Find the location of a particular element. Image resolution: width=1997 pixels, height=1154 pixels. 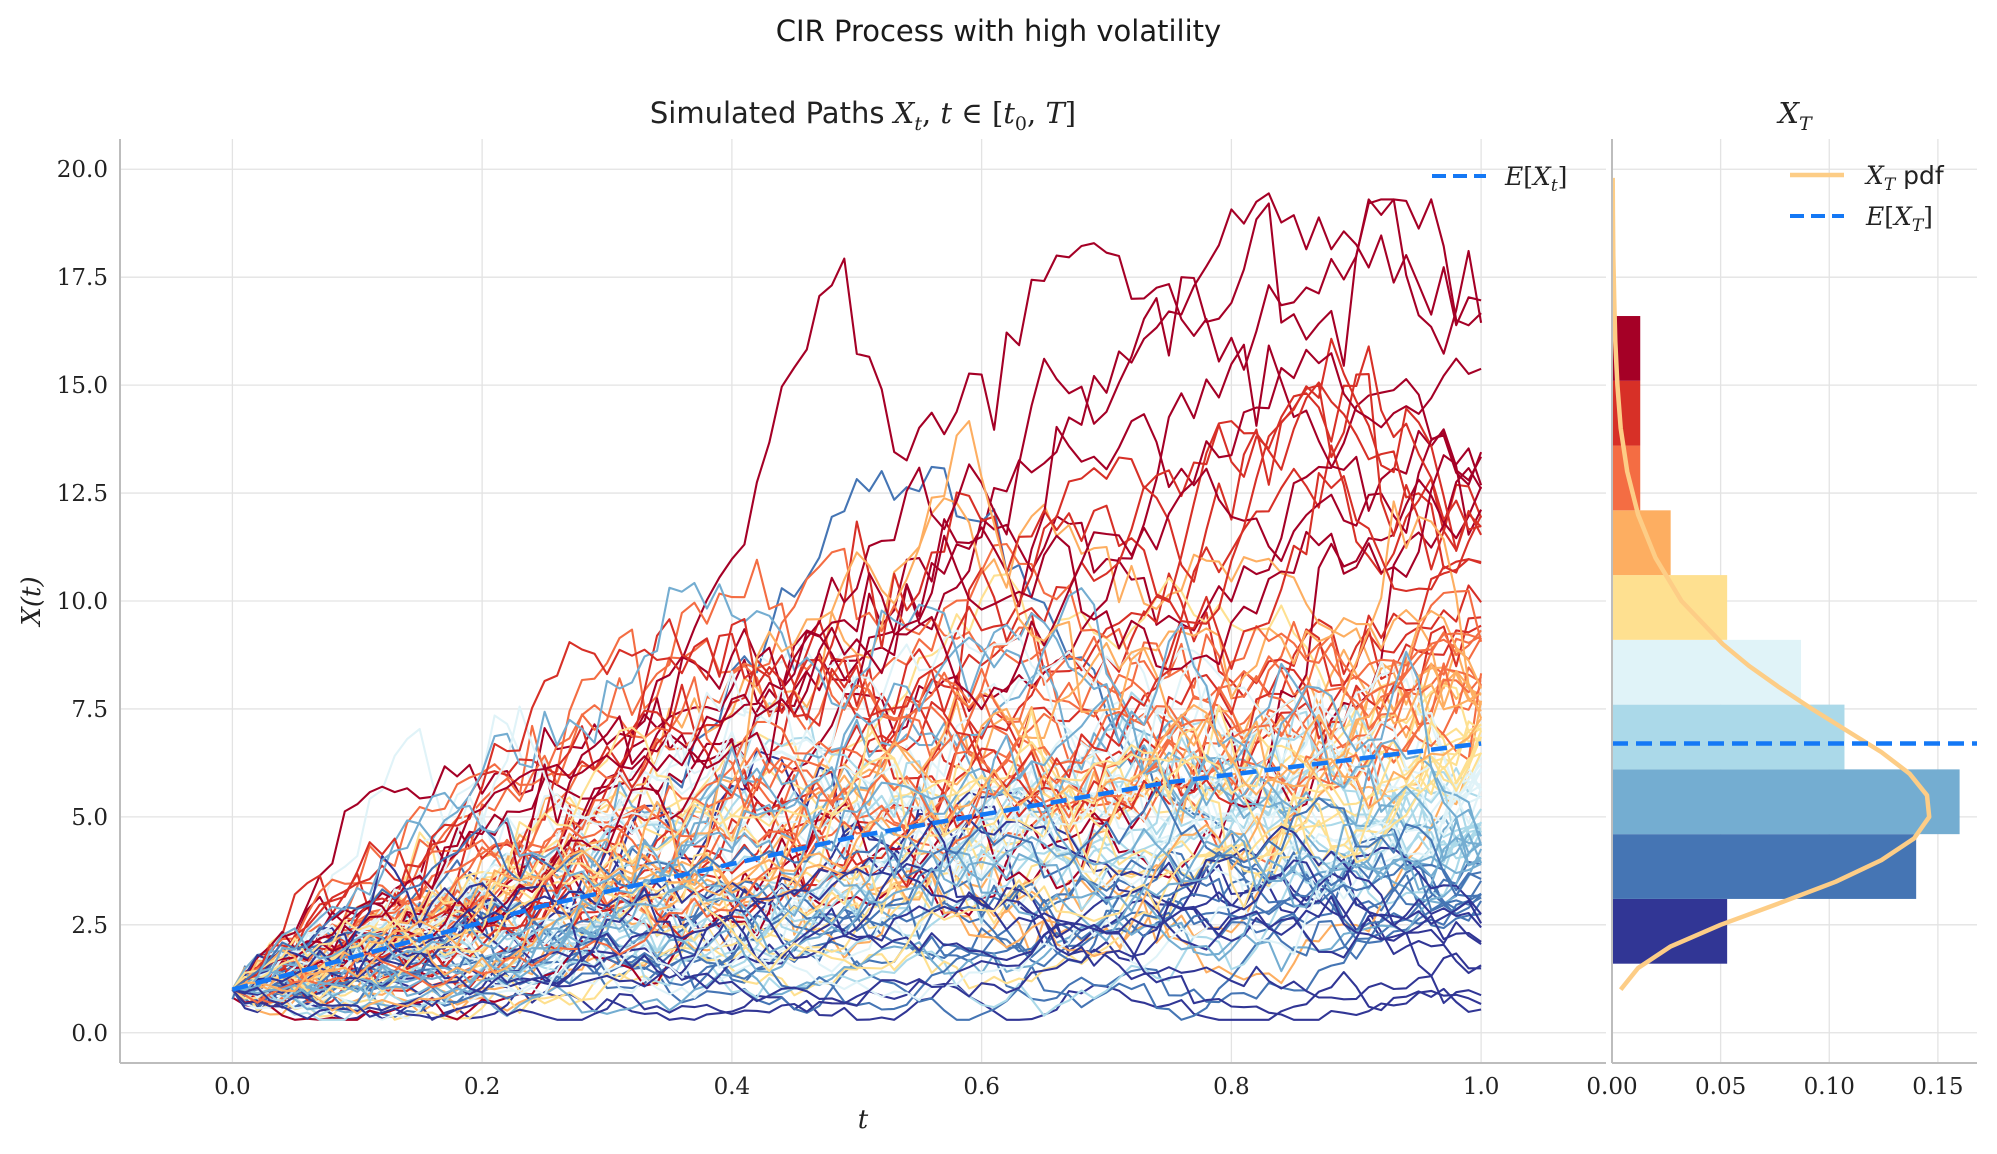

hist-tick-labels: 0.00 0.05 0.10 0.15 is located at coordinates (1774, 1087).